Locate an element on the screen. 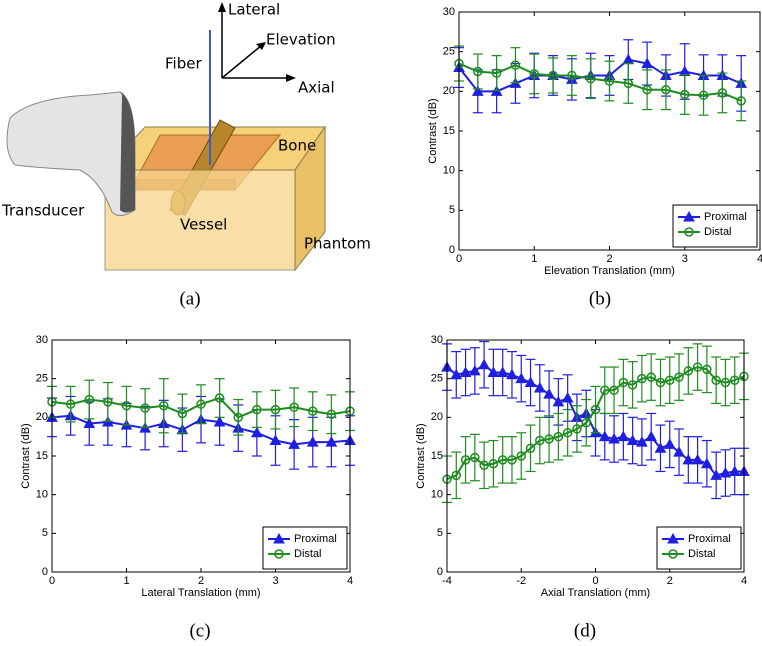  x-tick-label: -2 is located at coordinates (521, 581).